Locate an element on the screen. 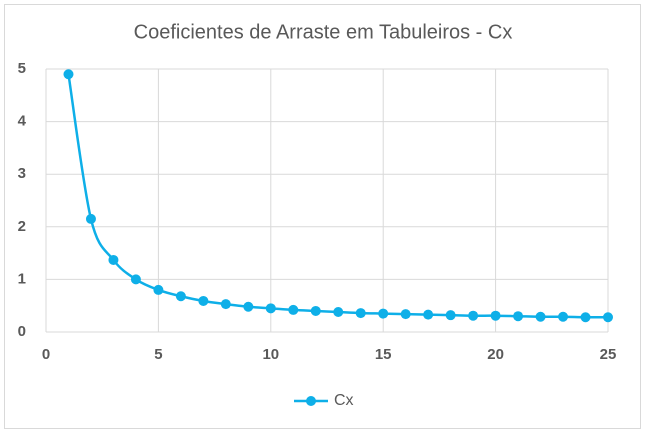  x-tick-label: 20 is located at coordinates (495, 354).